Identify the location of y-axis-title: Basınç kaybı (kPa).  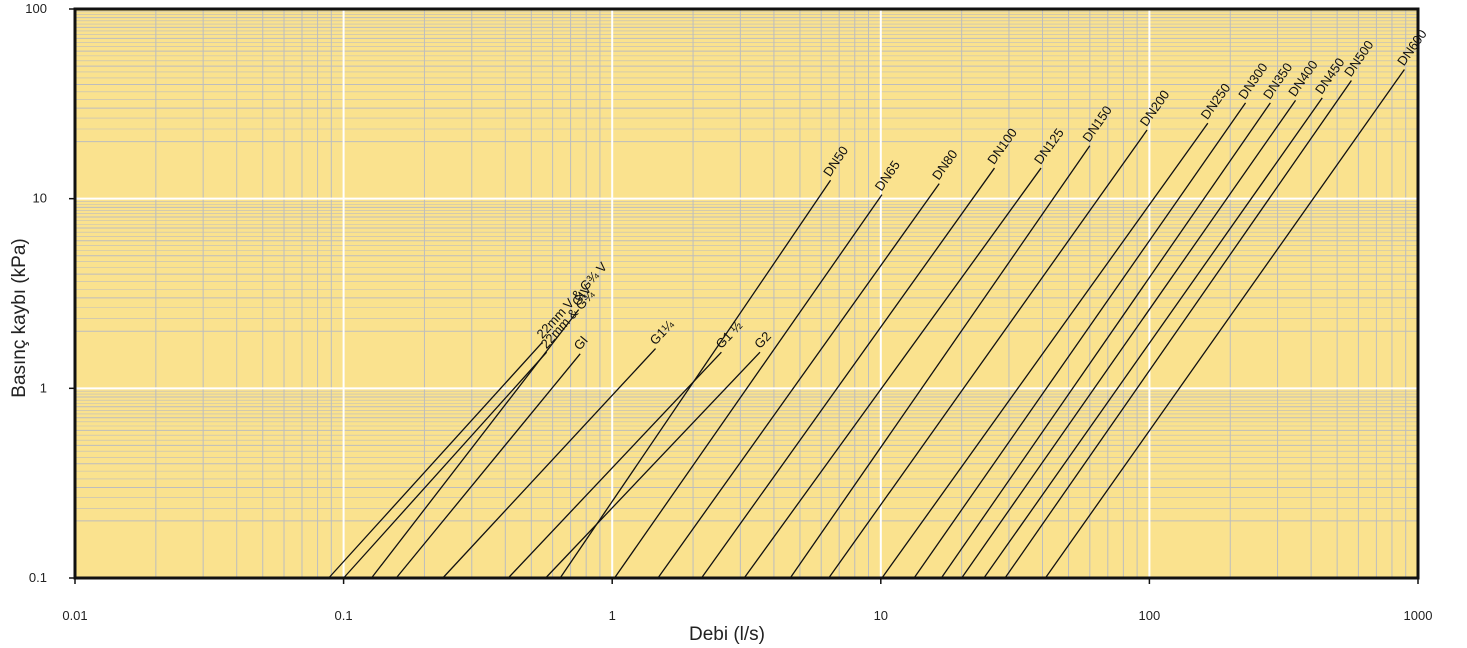
(19, 317).